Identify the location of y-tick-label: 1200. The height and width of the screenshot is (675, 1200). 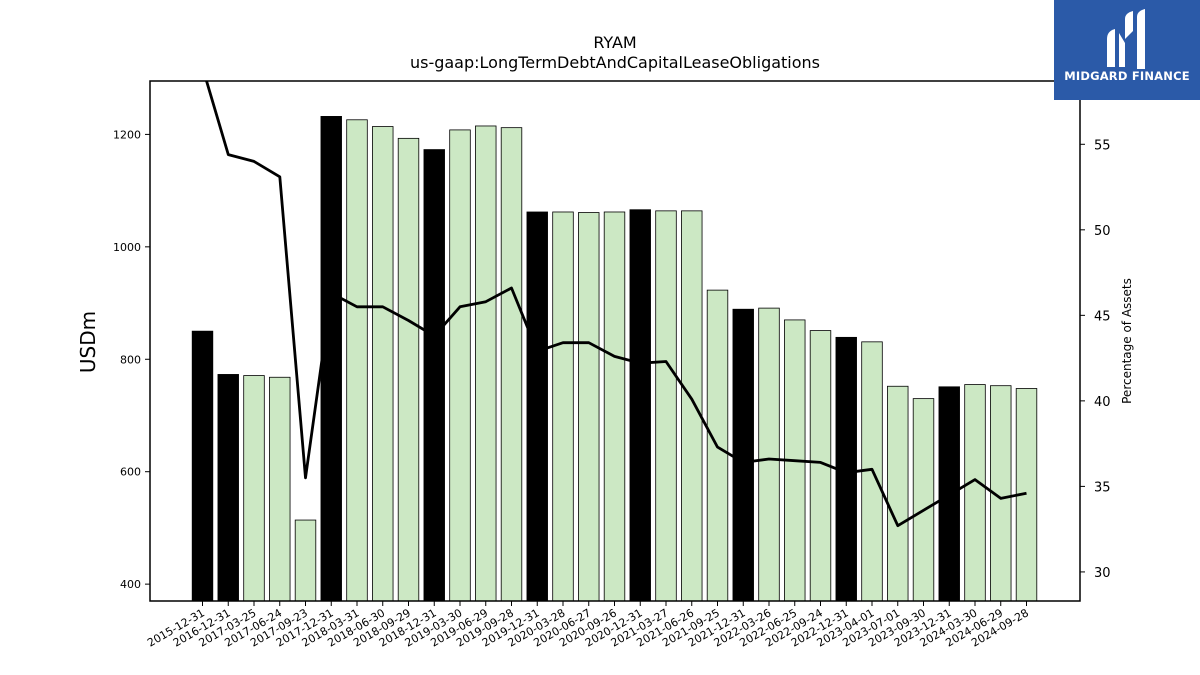
(127, 134).